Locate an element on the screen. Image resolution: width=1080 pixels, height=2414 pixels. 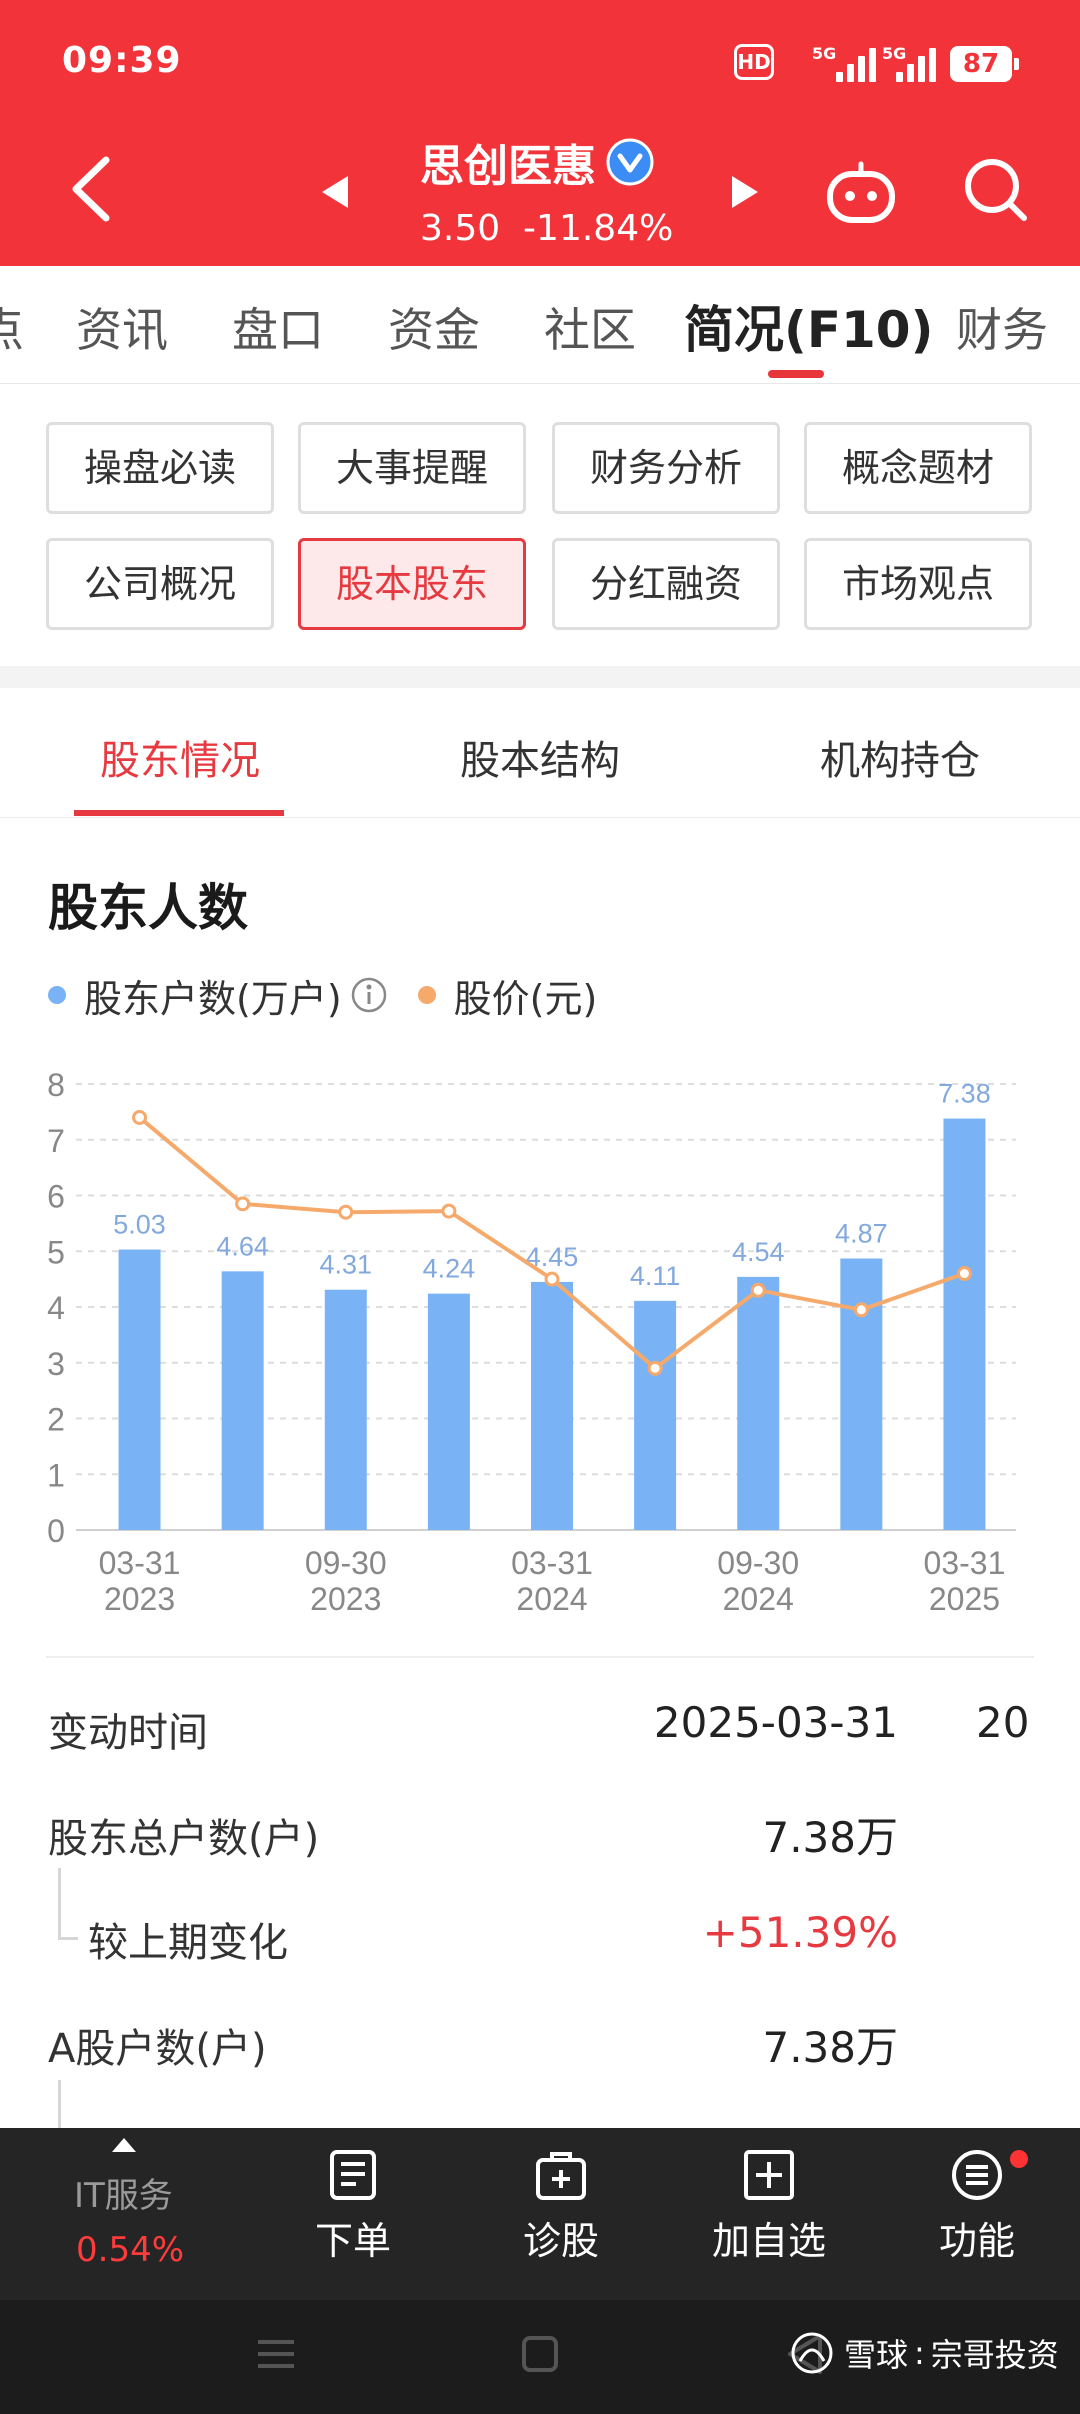
bar-value-labels: 5.034.644.31 4.24 4.454.114.544.877.38 is located at coordinates (551, 1185).